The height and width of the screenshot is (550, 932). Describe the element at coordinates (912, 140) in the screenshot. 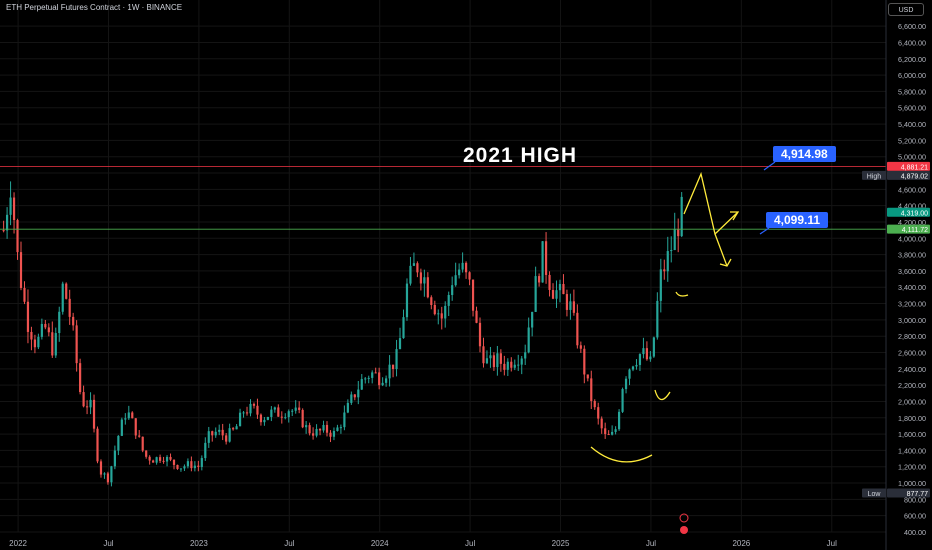

I see `price-tick-label: 5,200.00` at that location.